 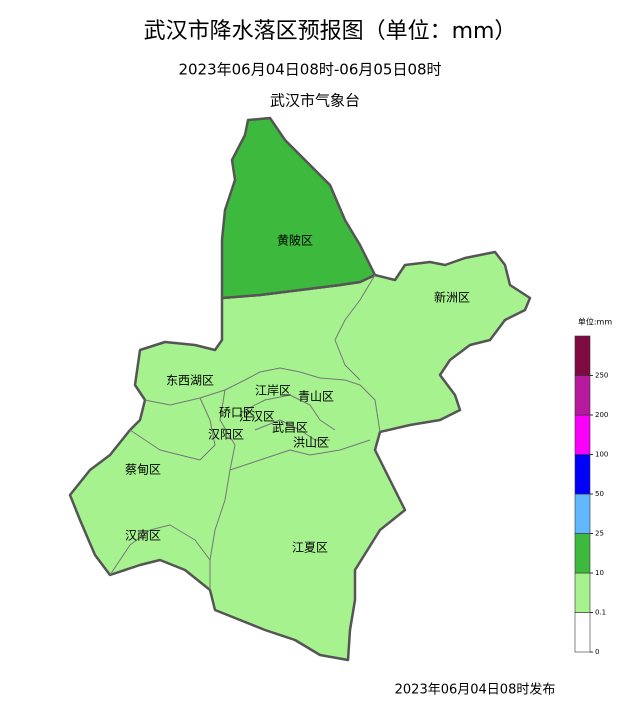 I want to click on legend-tick-label: 0, so click(x=597, y=652).